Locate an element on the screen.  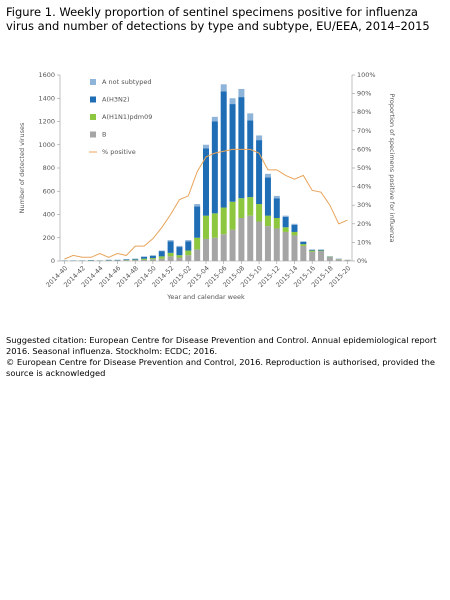
legend-label: A(H3N2) is located at coordinates (116, 100).